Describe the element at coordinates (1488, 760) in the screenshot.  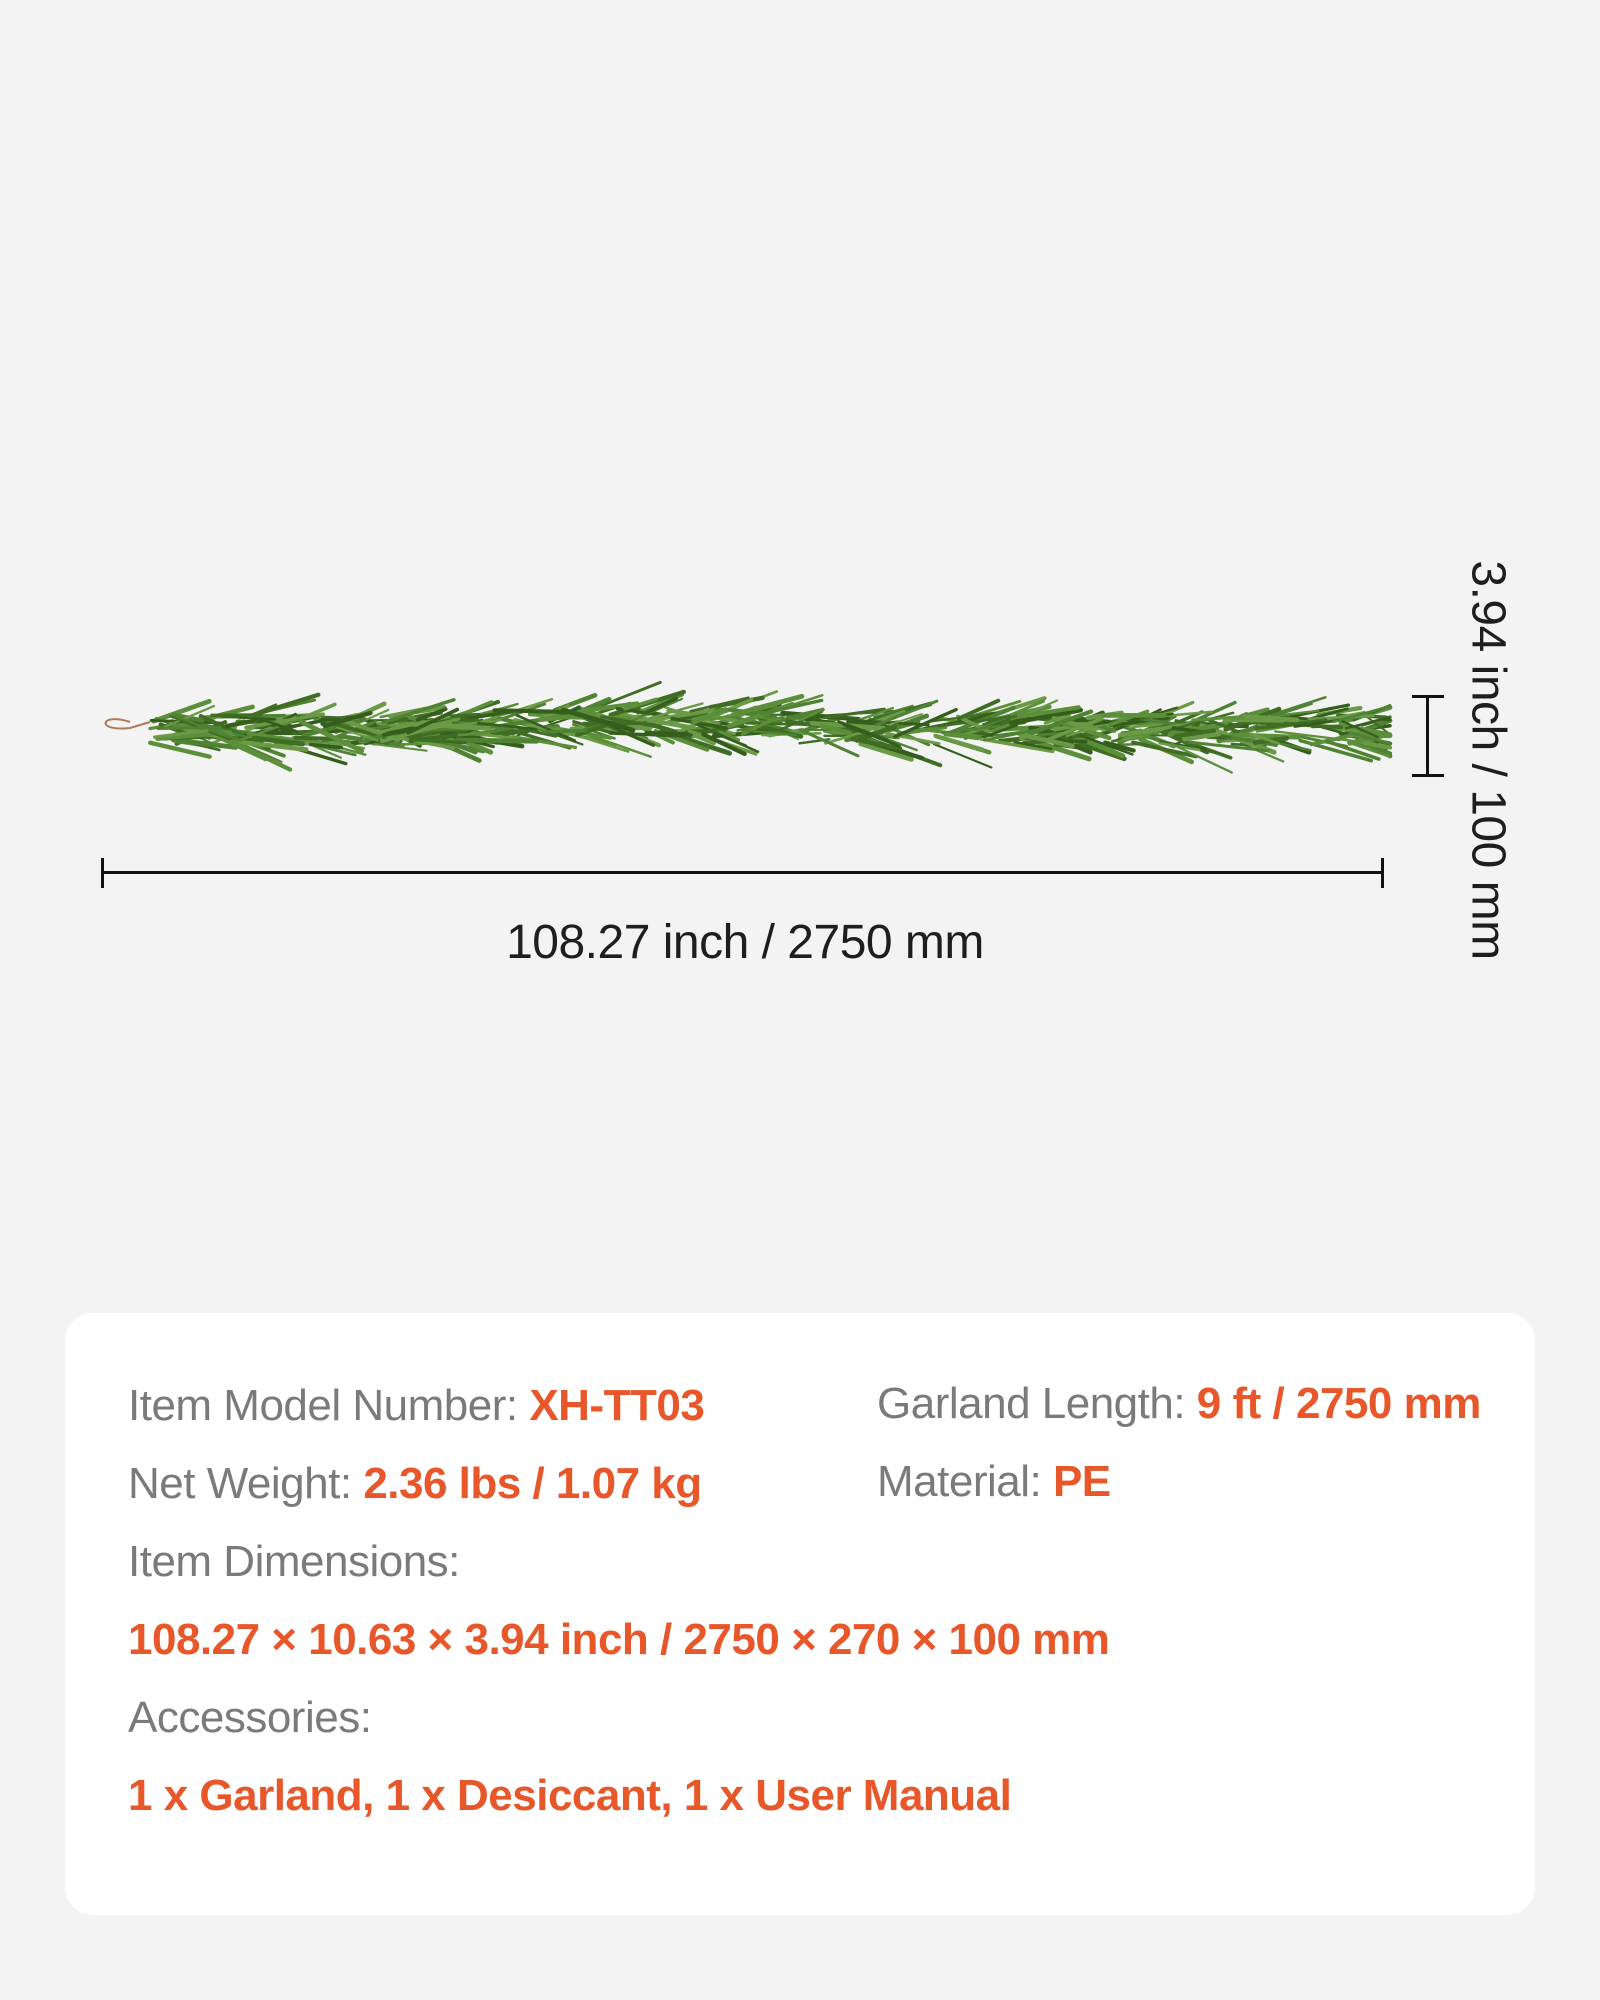
I see `height-dimension-label: 3.94 inch / 100 mm` at that location.